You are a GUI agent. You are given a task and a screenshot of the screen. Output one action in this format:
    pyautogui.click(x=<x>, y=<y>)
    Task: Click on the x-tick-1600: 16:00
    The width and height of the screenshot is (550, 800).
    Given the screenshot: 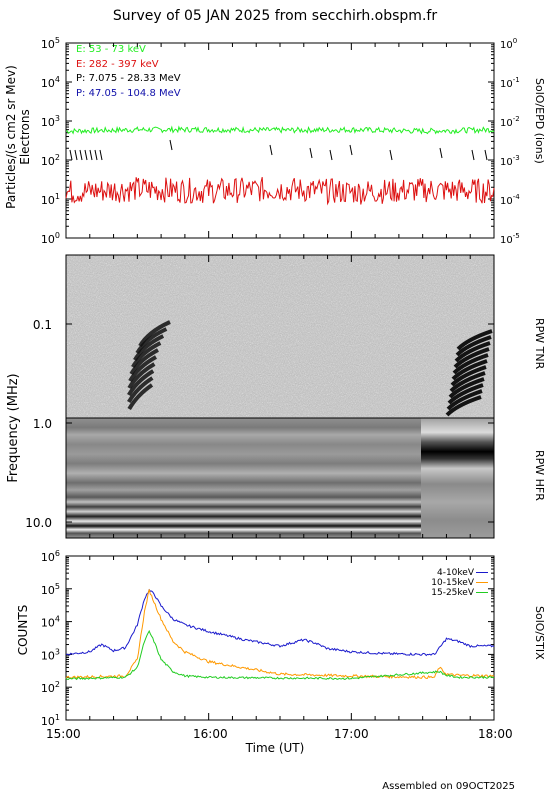 What is the action you would take?
    pyautogui.click(x=210, y=734)
    